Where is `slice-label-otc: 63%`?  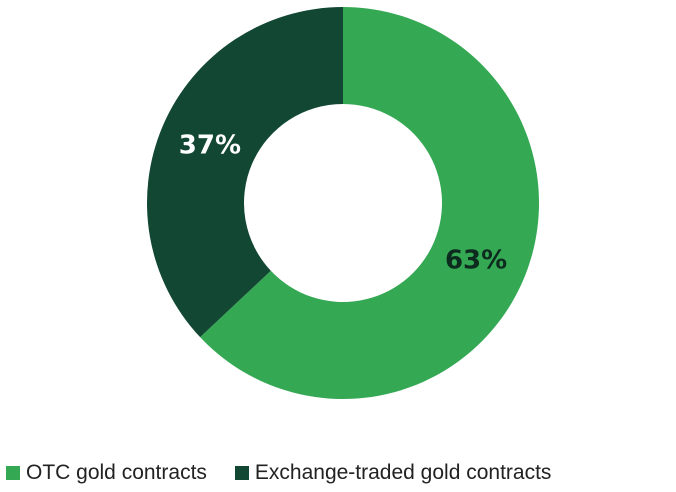 slice-label-otc: 63% is located at coordinates (476, 261).